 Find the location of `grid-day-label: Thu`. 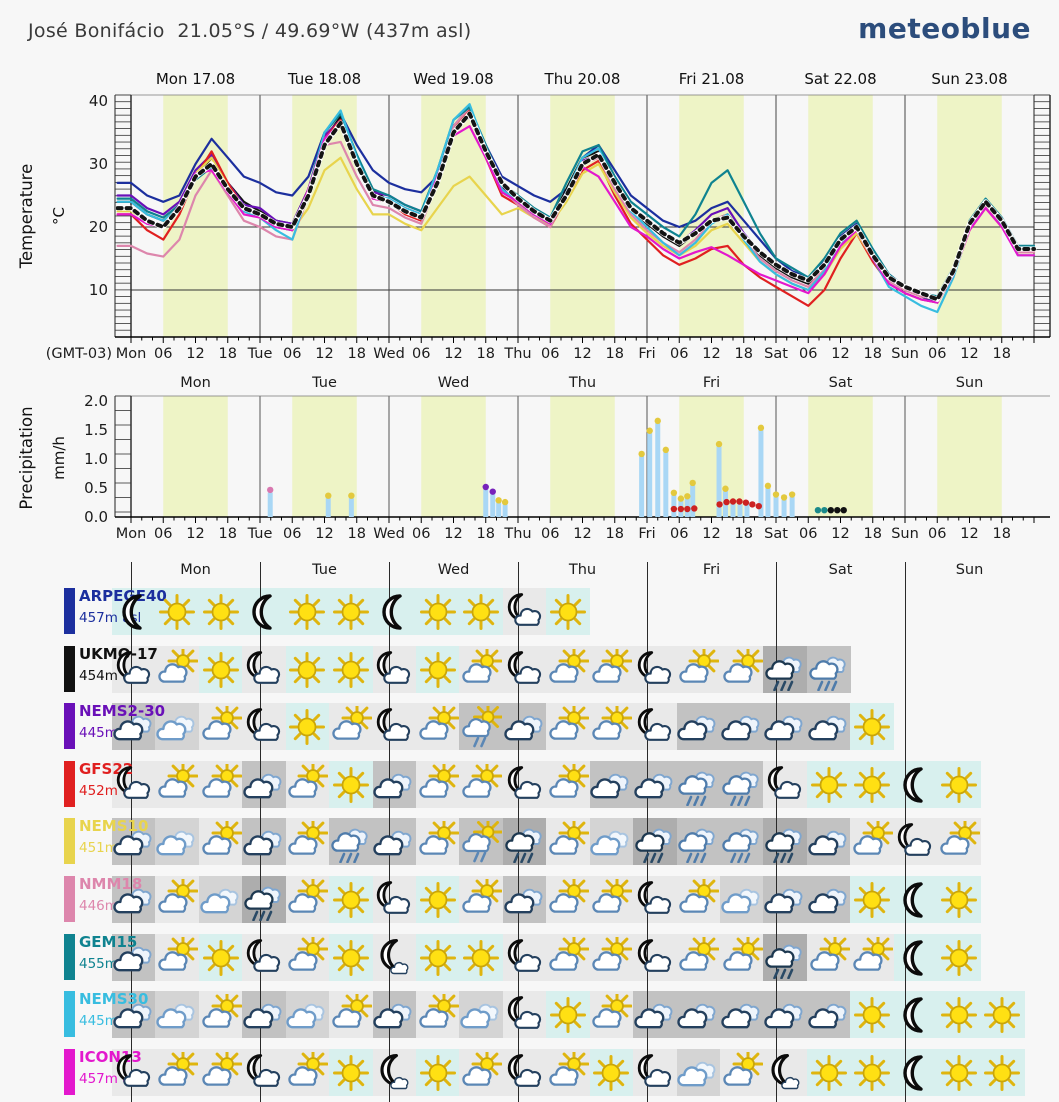

grid-day-label: Thu is located at coordinates (582, 570).